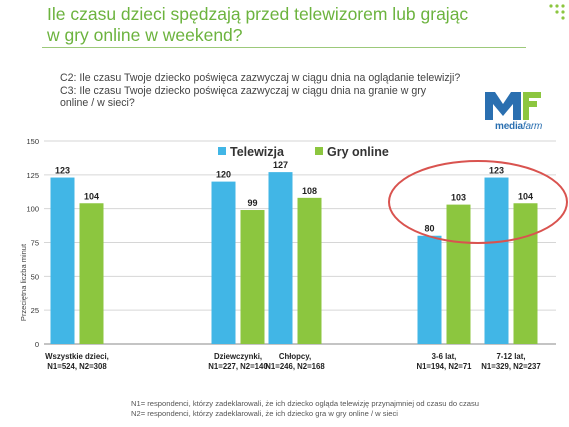 This screenshot has height=427, width=569. I want to click on x-tick-label: 3-6 lat,, so click(444, 356).